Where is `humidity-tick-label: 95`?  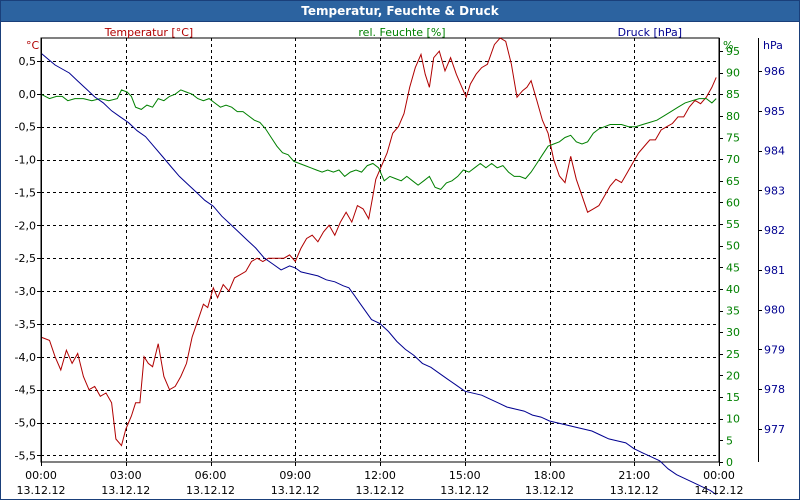 humidity-tick-label: 95 is located at coordinates (733, 51).